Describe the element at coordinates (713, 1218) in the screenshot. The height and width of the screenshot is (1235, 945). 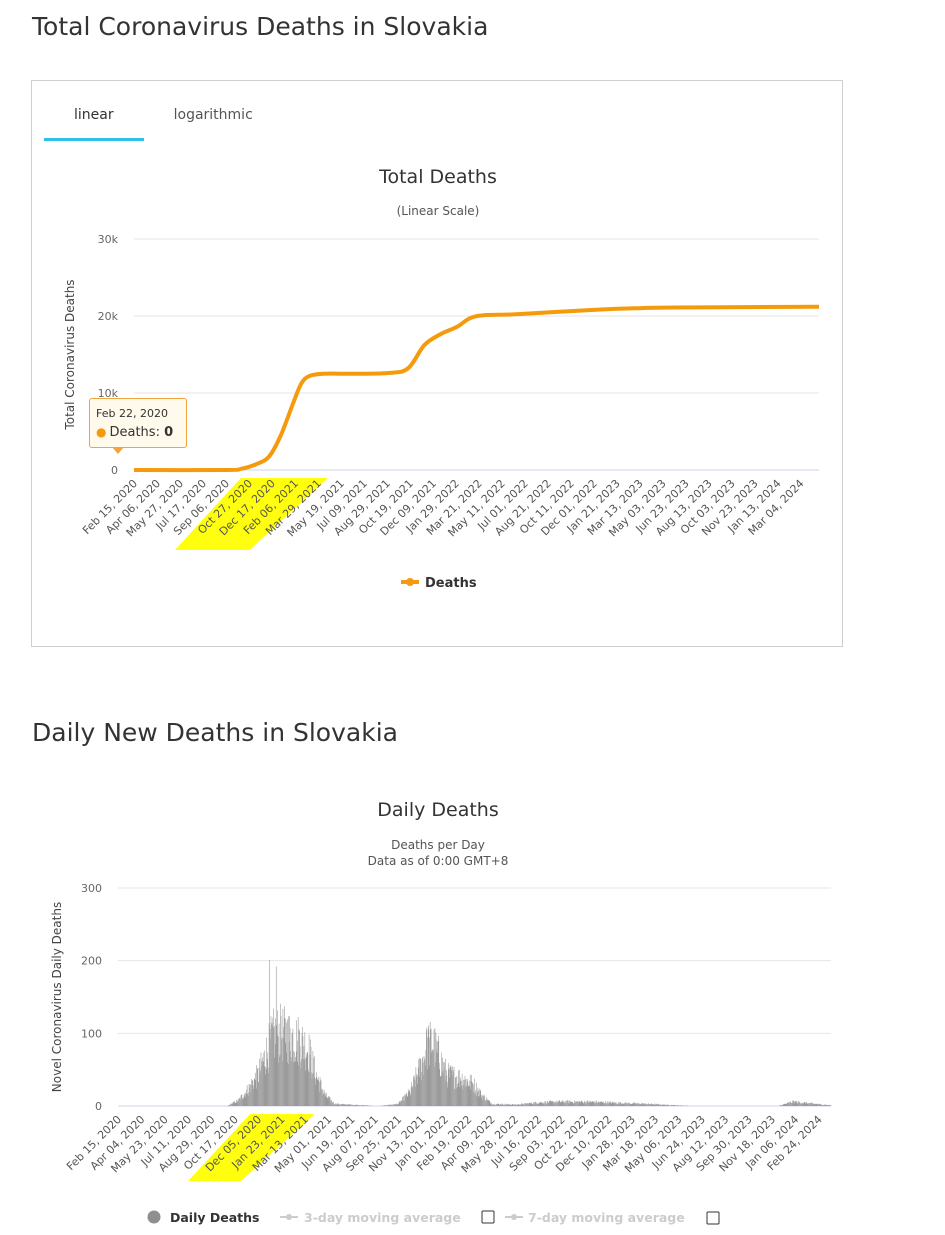
I see `legend-7day-checkbox` at that location.